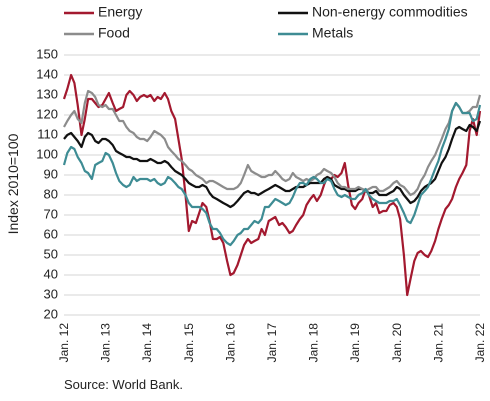 This screenshot has width=490, height=401. Describe the element at coordinates (47, 183) in the screenshot. I see `y-axis-ticks: 20 30 40 50 60 70 80 90 100 110 120 130 140 150` at that location.